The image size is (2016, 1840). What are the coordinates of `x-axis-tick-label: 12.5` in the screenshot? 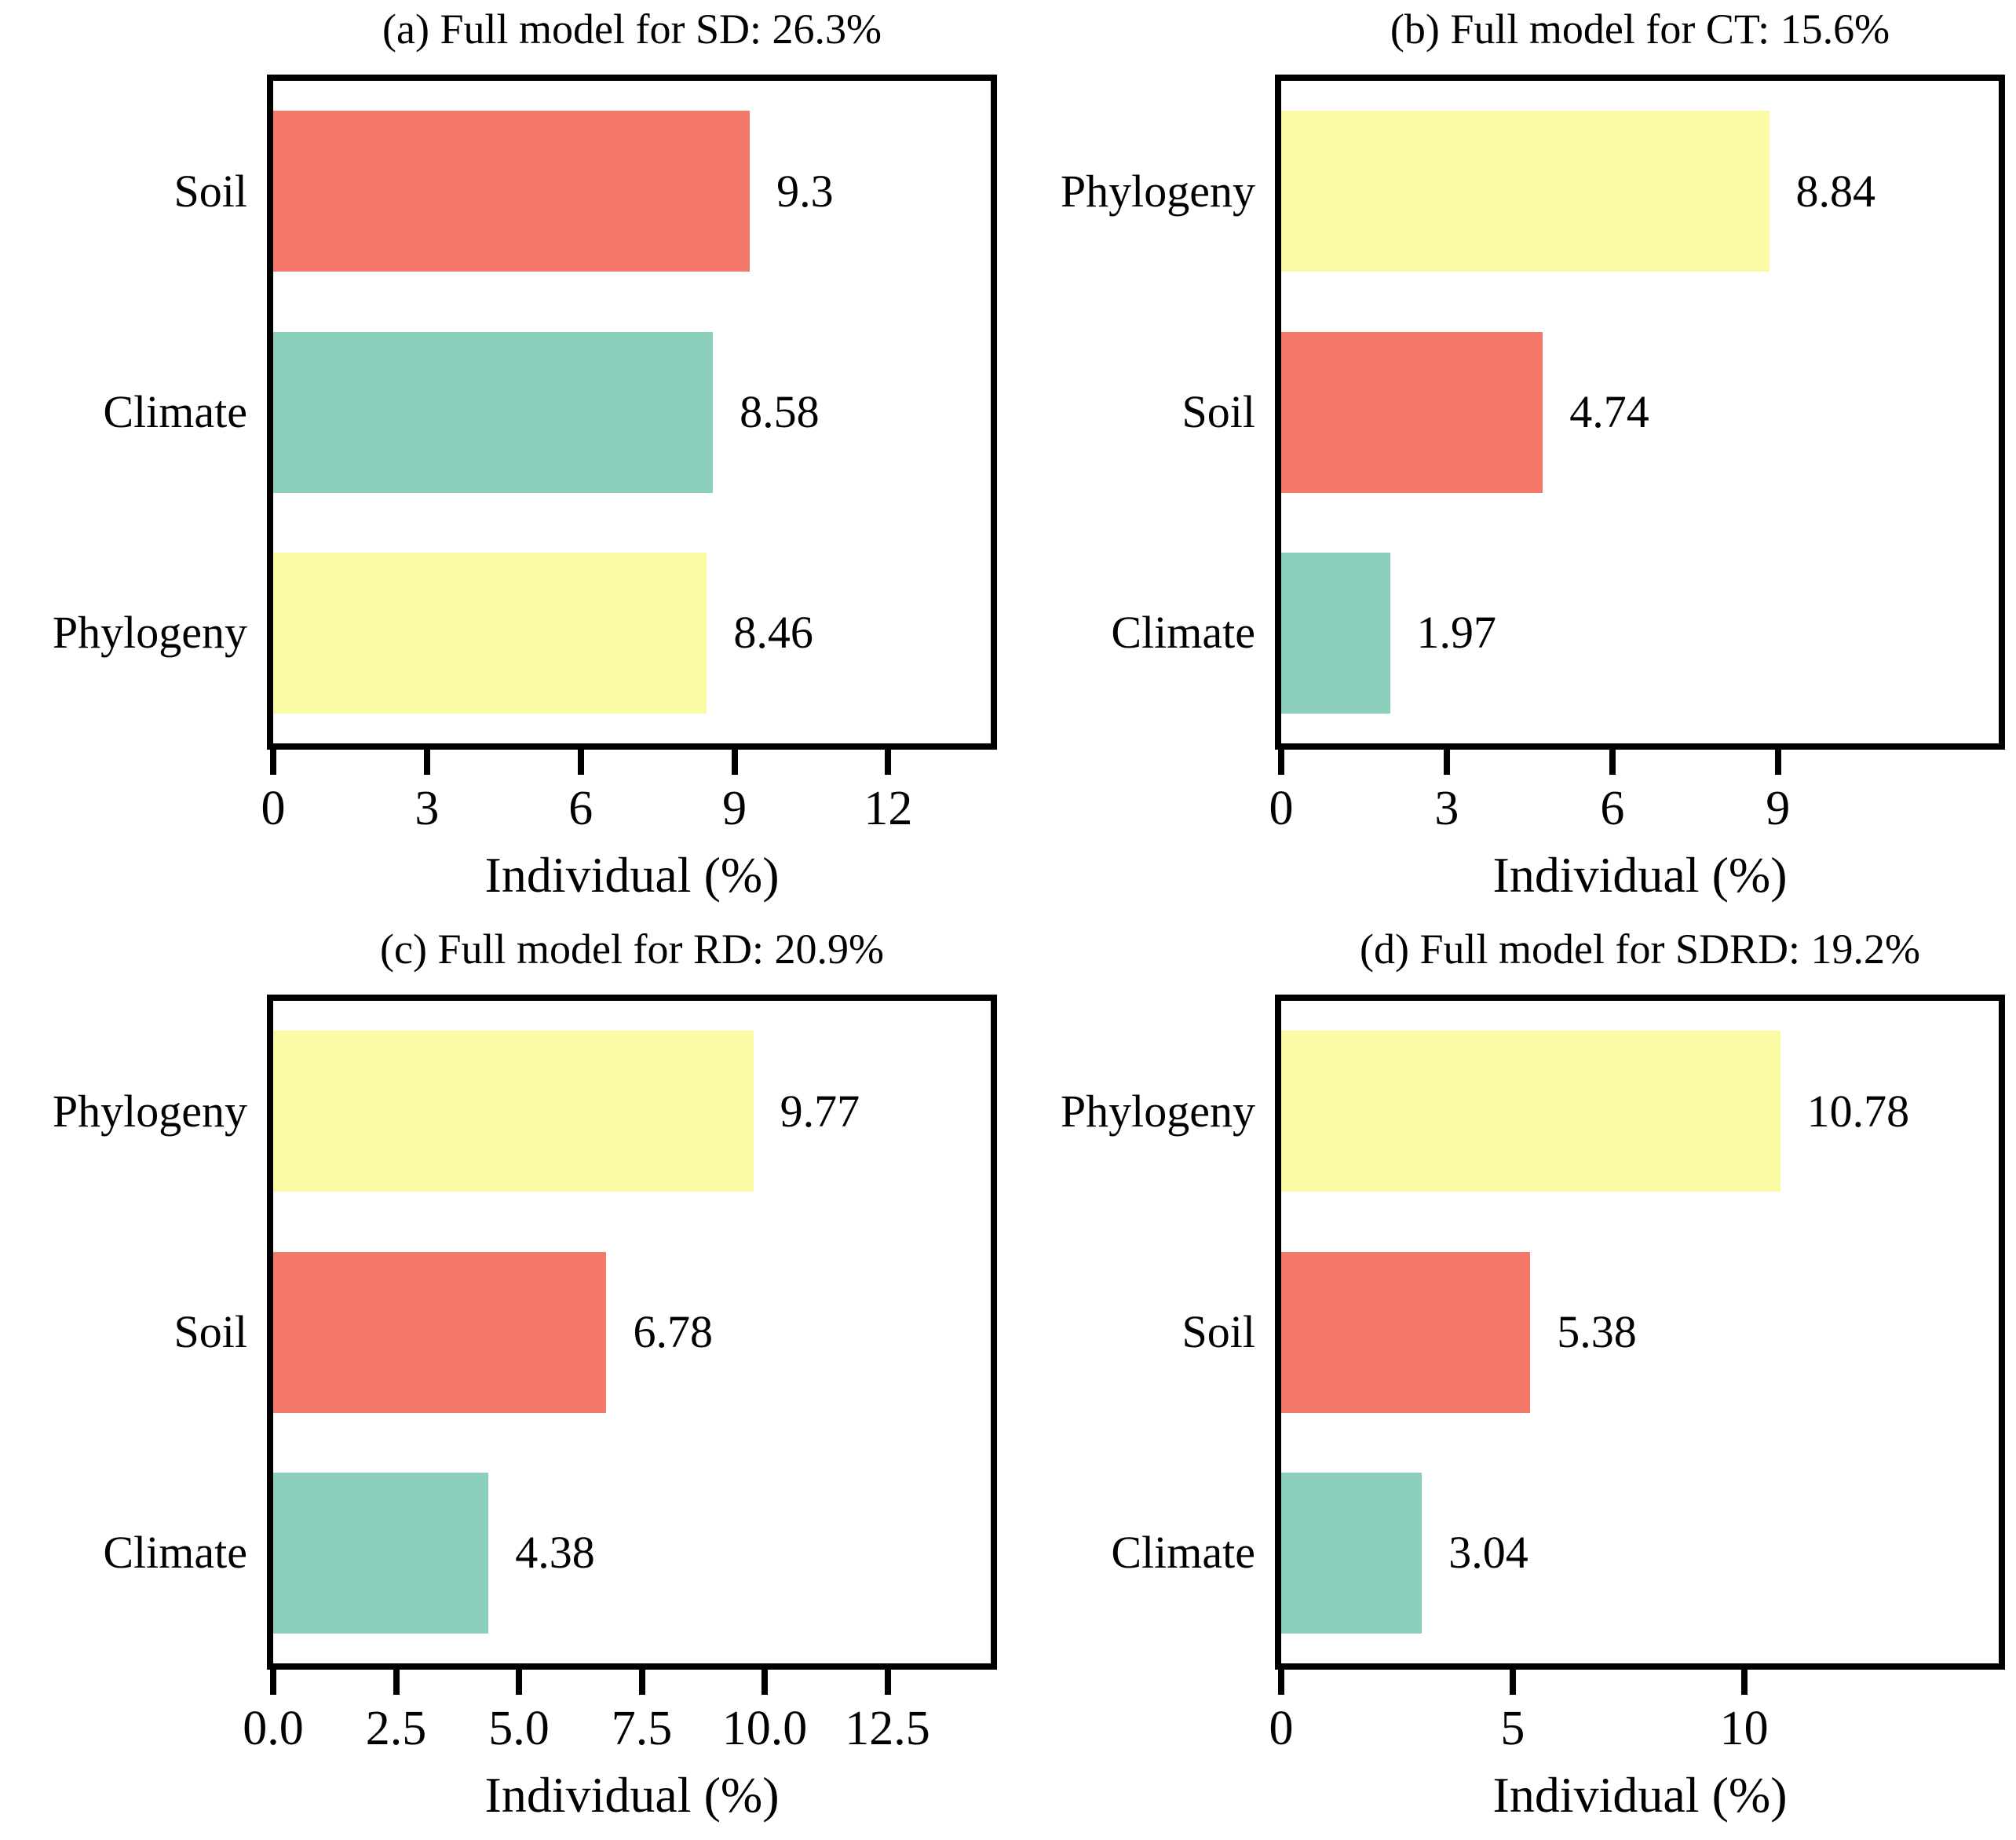 It's located at (887, 1728).